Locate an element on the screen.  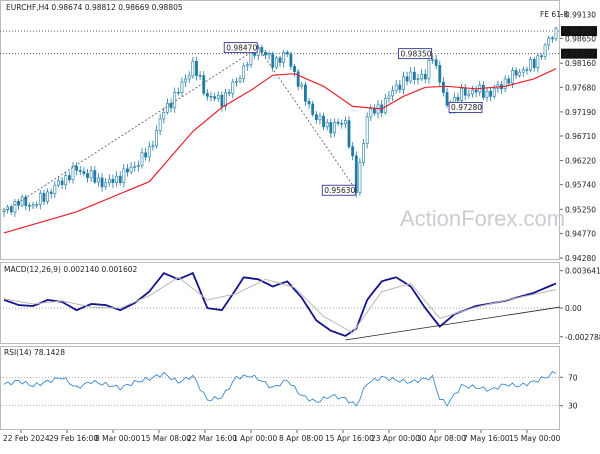
price-tick-label: 0.96710 is located at coordinates (580, 136).